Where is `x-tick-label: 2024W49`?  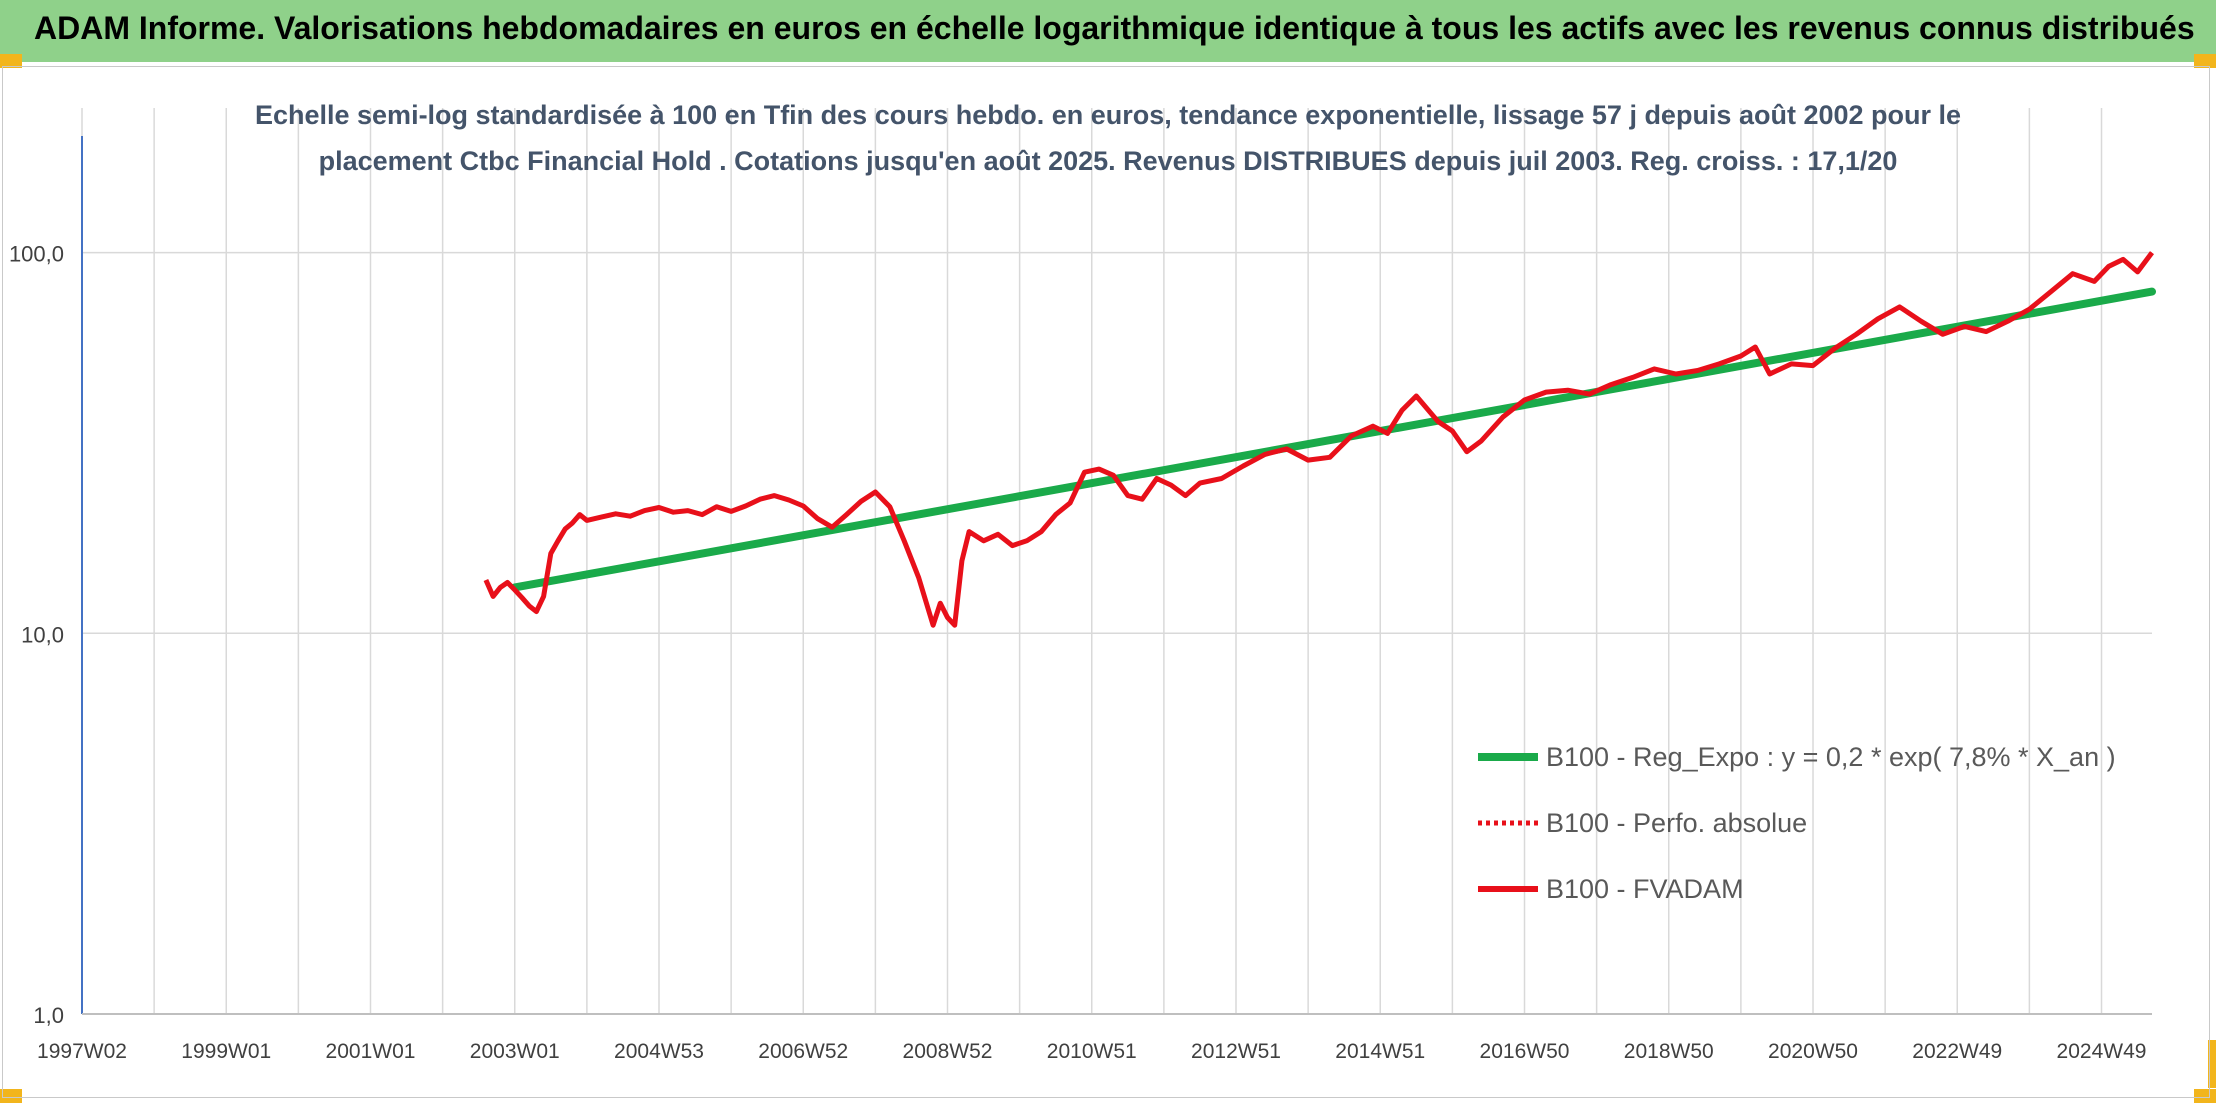 x-tick-label: 2024W49 is located at coordinates (2102, 1051).